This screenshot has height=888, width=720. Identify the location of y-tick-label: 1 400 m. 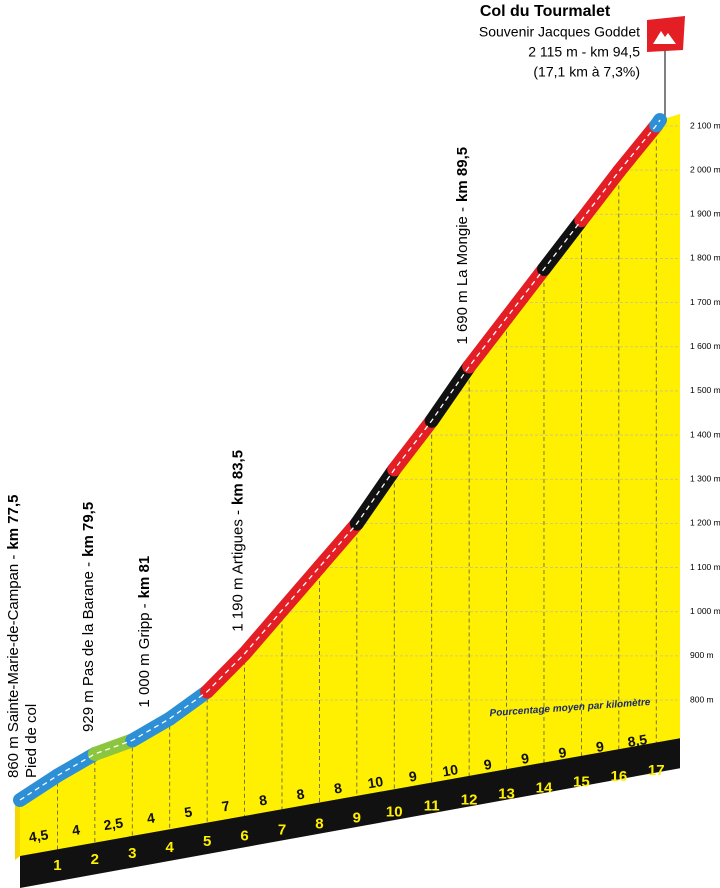
(705, 434).